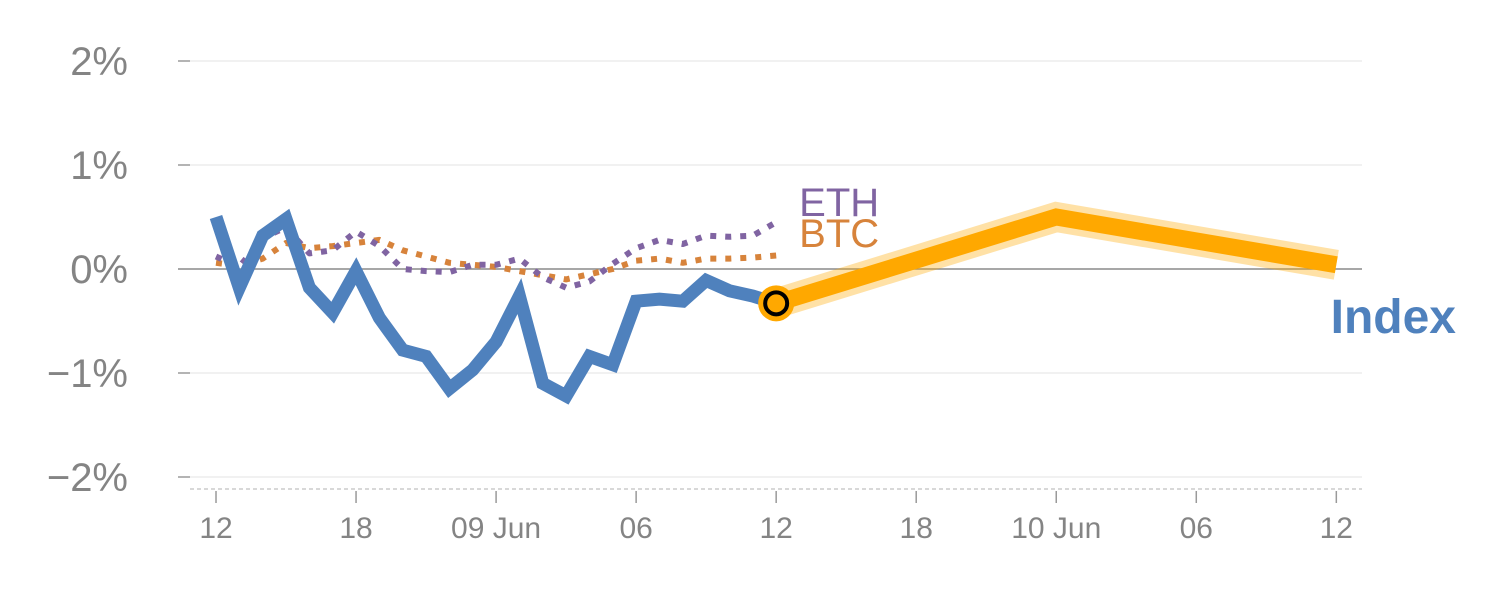  Describe the element at coordinates (99, 166) in the screenshot. I see `y-tick-label: 1%` at that location.